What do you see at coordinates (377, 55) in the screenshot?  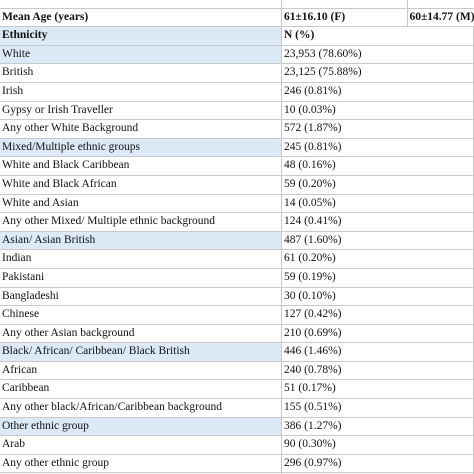 I see `count: 23,953 (78.60%)` at bounding box center [377, 55].